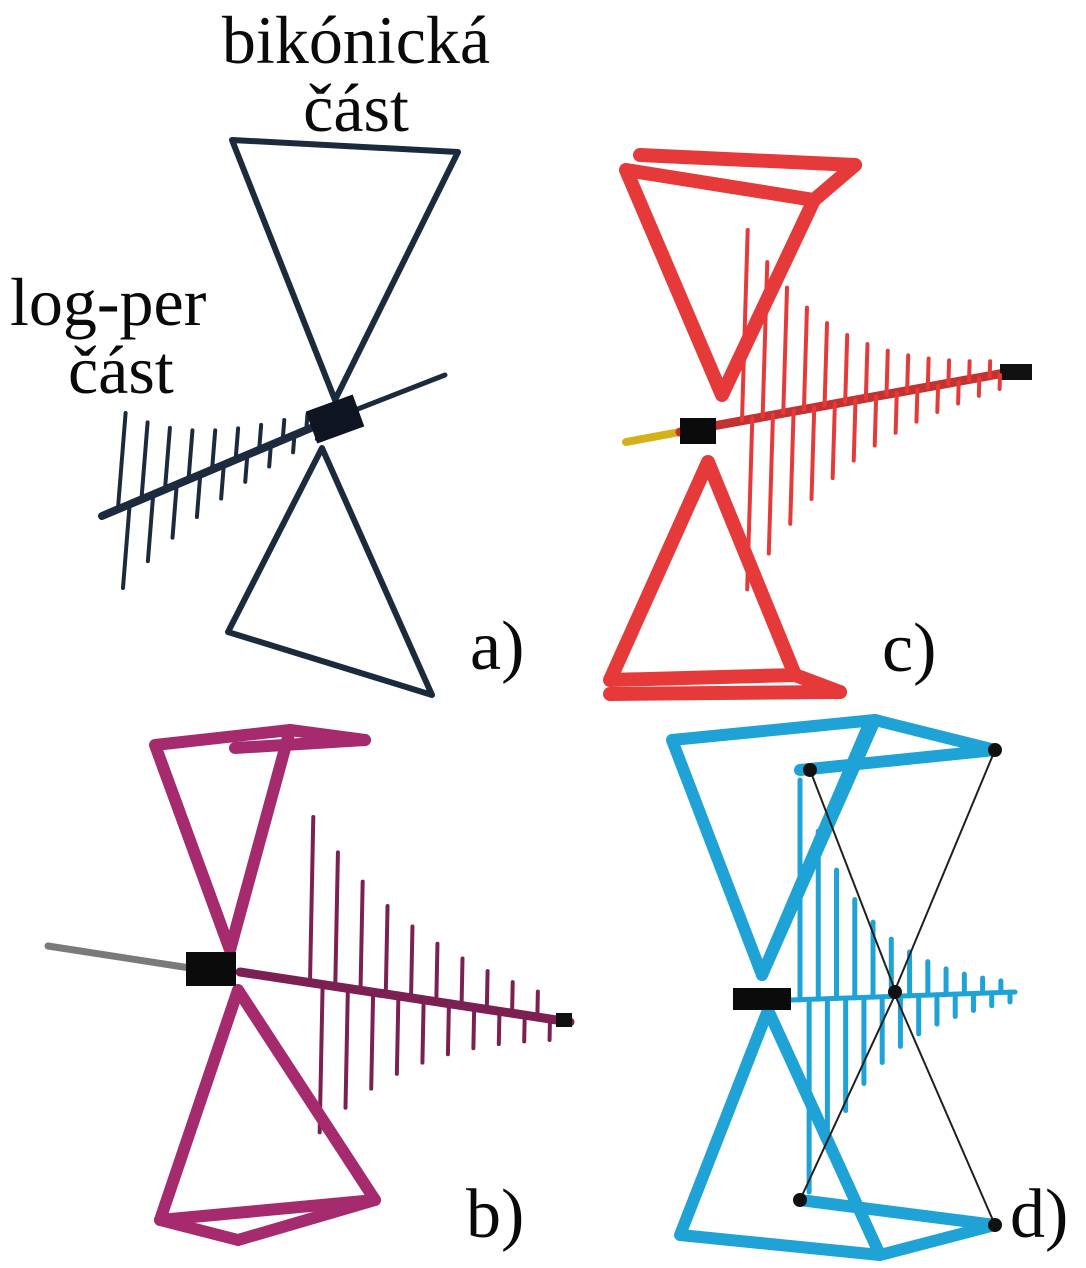 Image resolution: width=1086 pixels, height=1268 pixels. I want to click on logper-label-line1: log-per, so click(108, 302).